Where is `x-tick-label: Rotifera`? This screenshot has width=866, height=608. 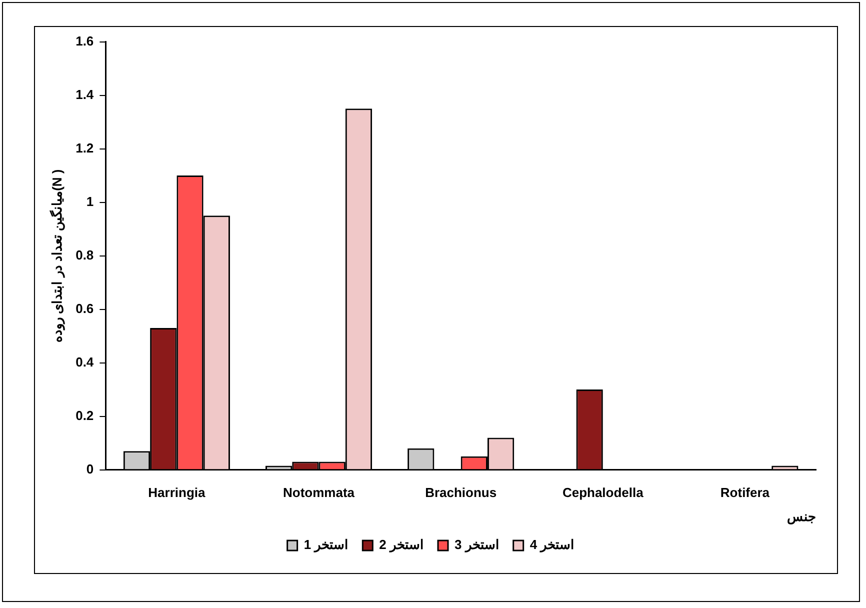
x-tick-label: Rotifera is located at coordinates (745, 492).